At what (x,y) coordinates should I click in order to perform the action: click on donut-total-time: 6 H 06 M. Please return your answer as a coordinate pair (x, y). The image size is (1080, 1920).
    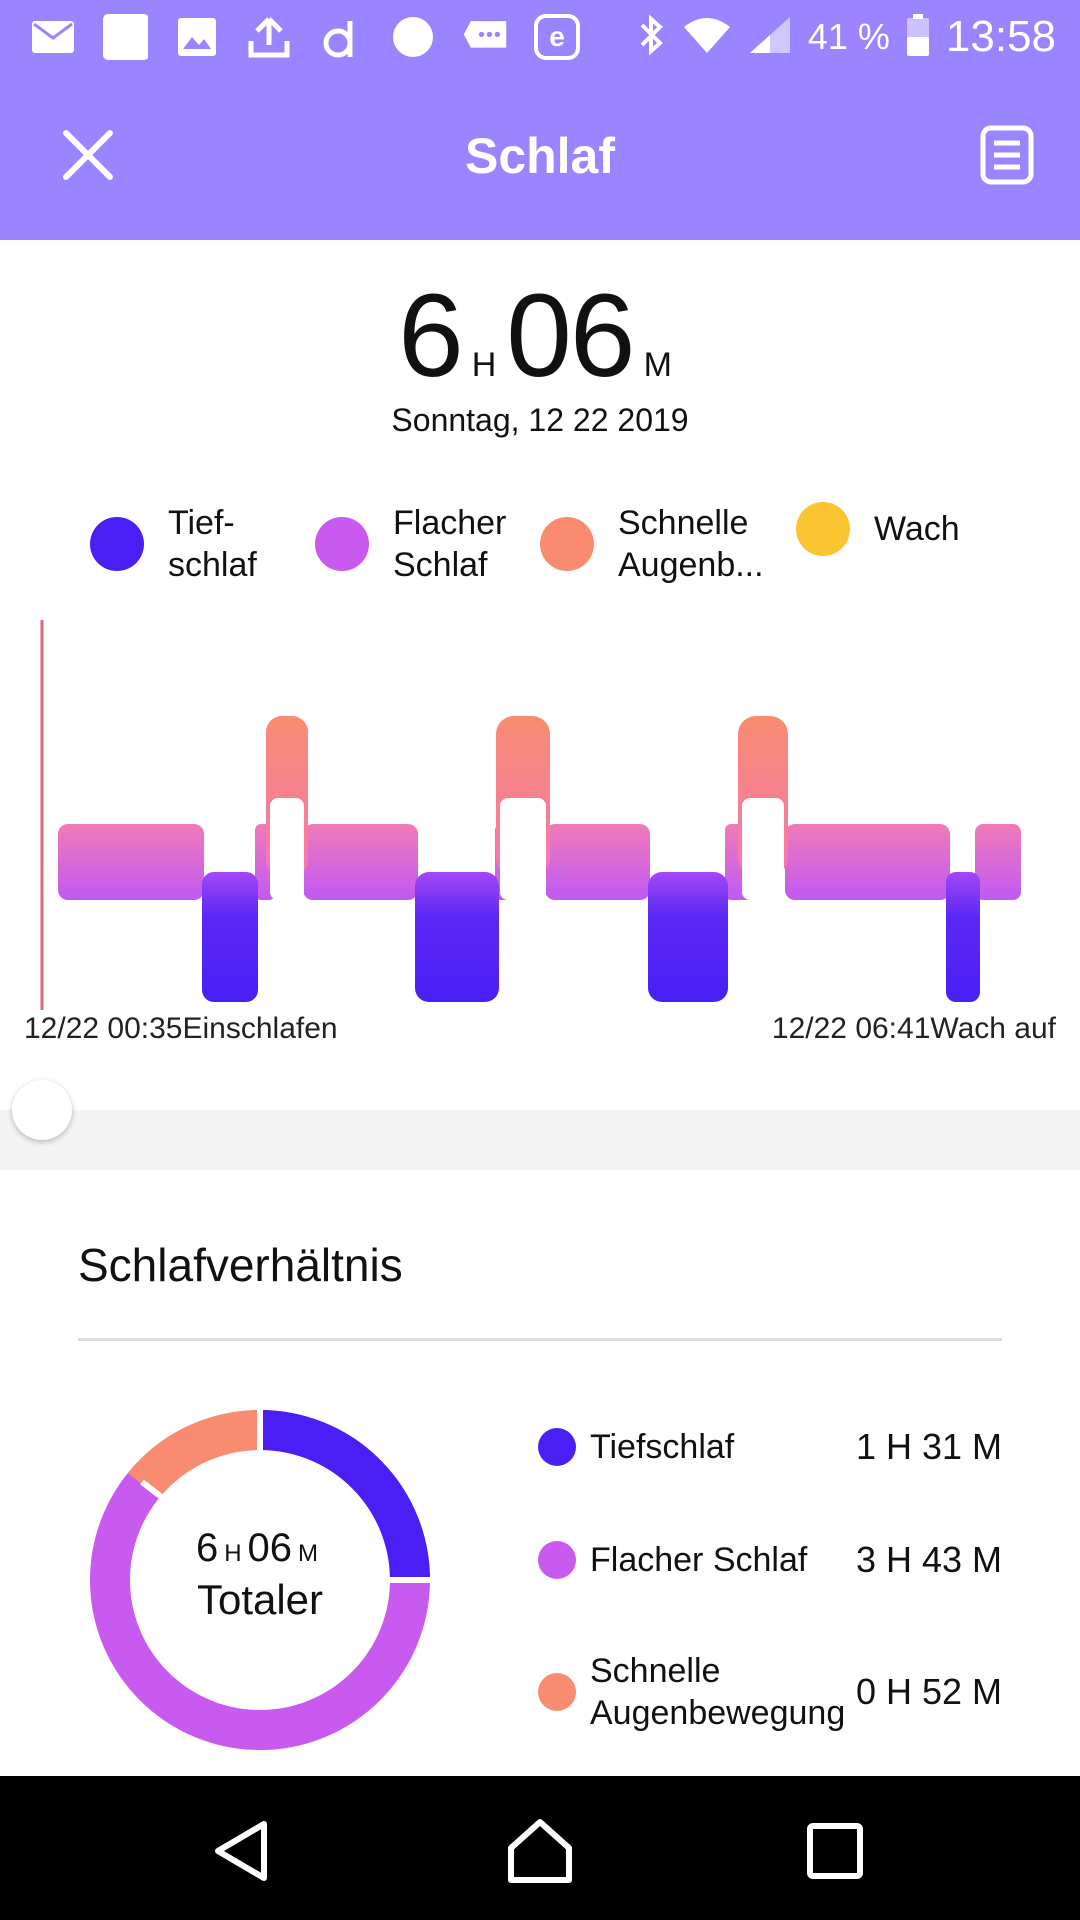
    Looking at the image, I should click on (260, 1548).